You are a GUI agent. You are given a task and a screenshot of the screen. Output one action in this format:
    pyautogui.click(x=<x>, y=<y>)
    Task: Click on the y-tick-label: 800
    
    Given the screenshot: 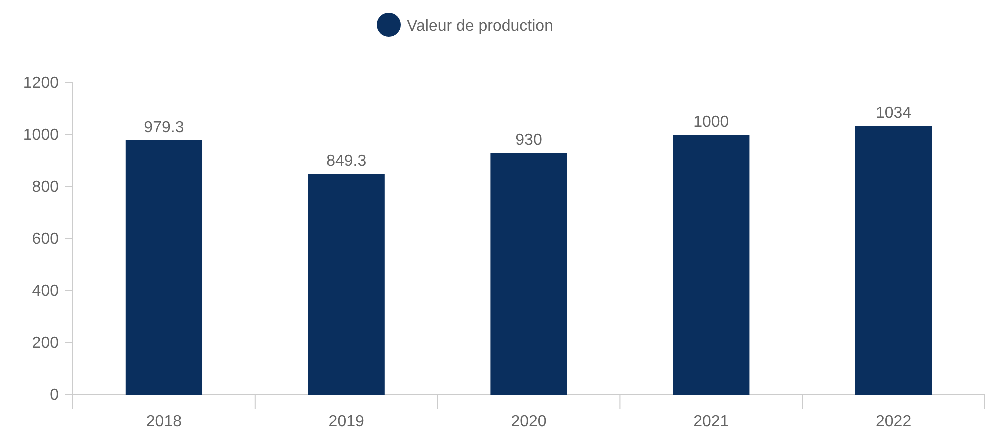 What is the action you would take?
    pyautogui.click(x=46, y=187)
    